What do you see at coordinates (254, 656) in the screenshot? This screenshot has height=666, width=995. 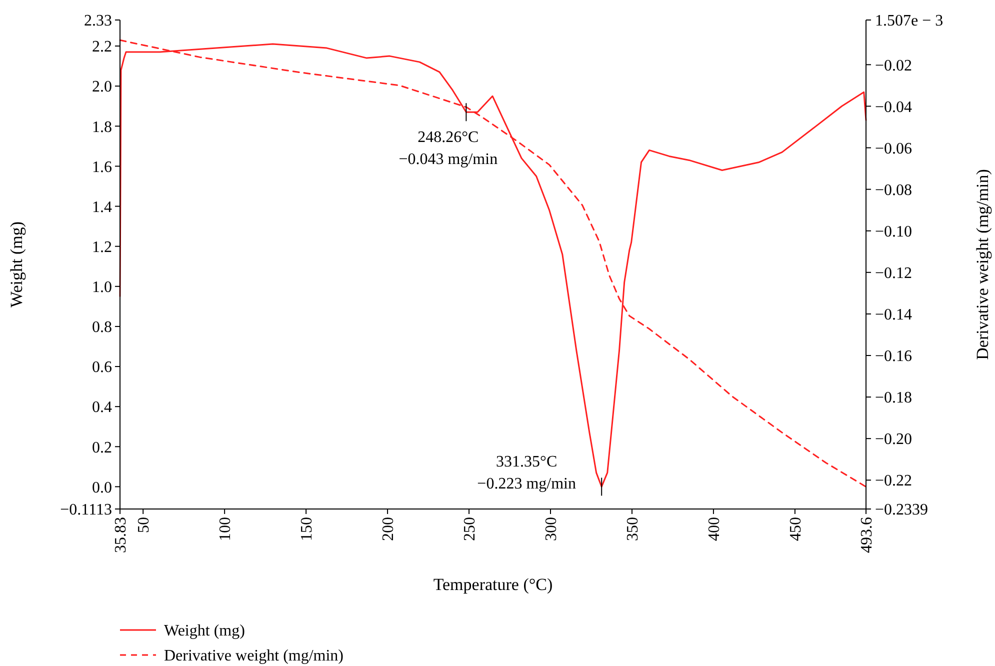 I see `legend-label: Derivative weight (mg/min)` at bounding box center [254, 656].